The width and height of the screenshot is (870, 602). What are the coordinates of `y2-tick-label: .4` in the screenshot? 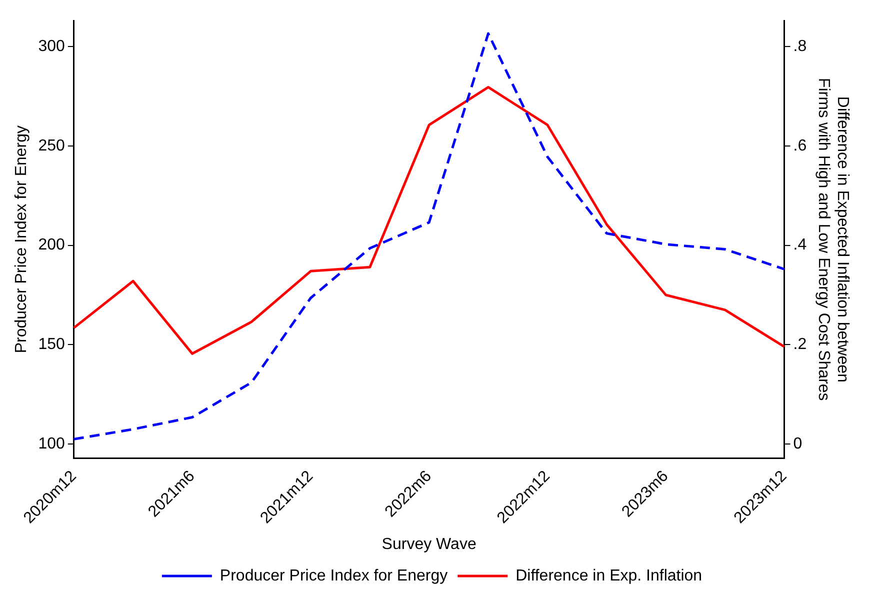 It's located at (800, 245).